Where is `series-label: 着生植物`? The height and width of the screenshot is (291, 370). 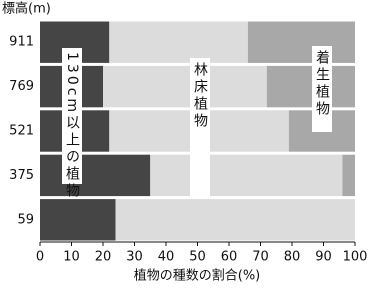 series-label: 着生植物 is located at coordinates (322, 84).